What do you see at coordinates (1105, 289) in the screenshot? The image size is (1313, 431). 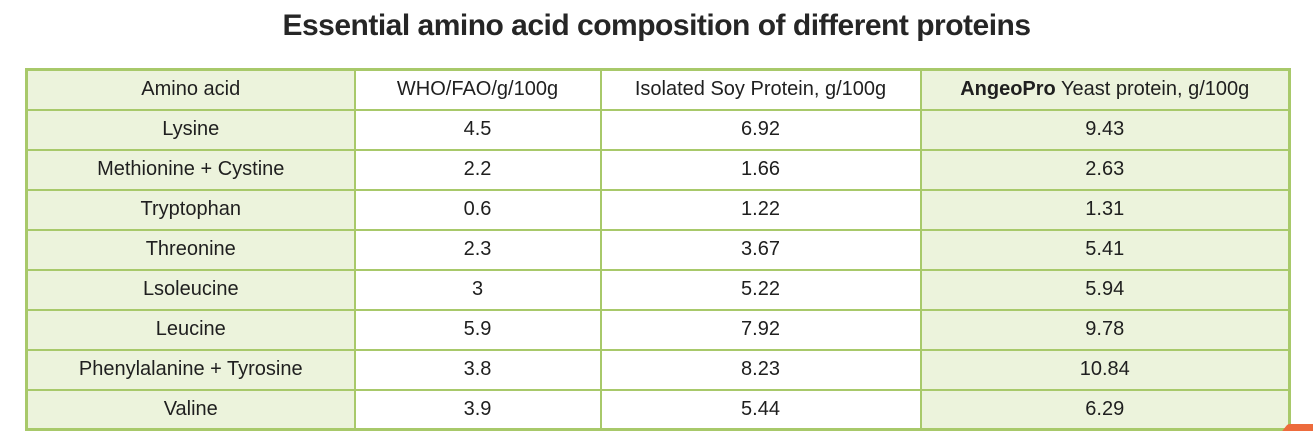 I see `angeopro-cell: 5.94` at bounding box center [1105, 289].